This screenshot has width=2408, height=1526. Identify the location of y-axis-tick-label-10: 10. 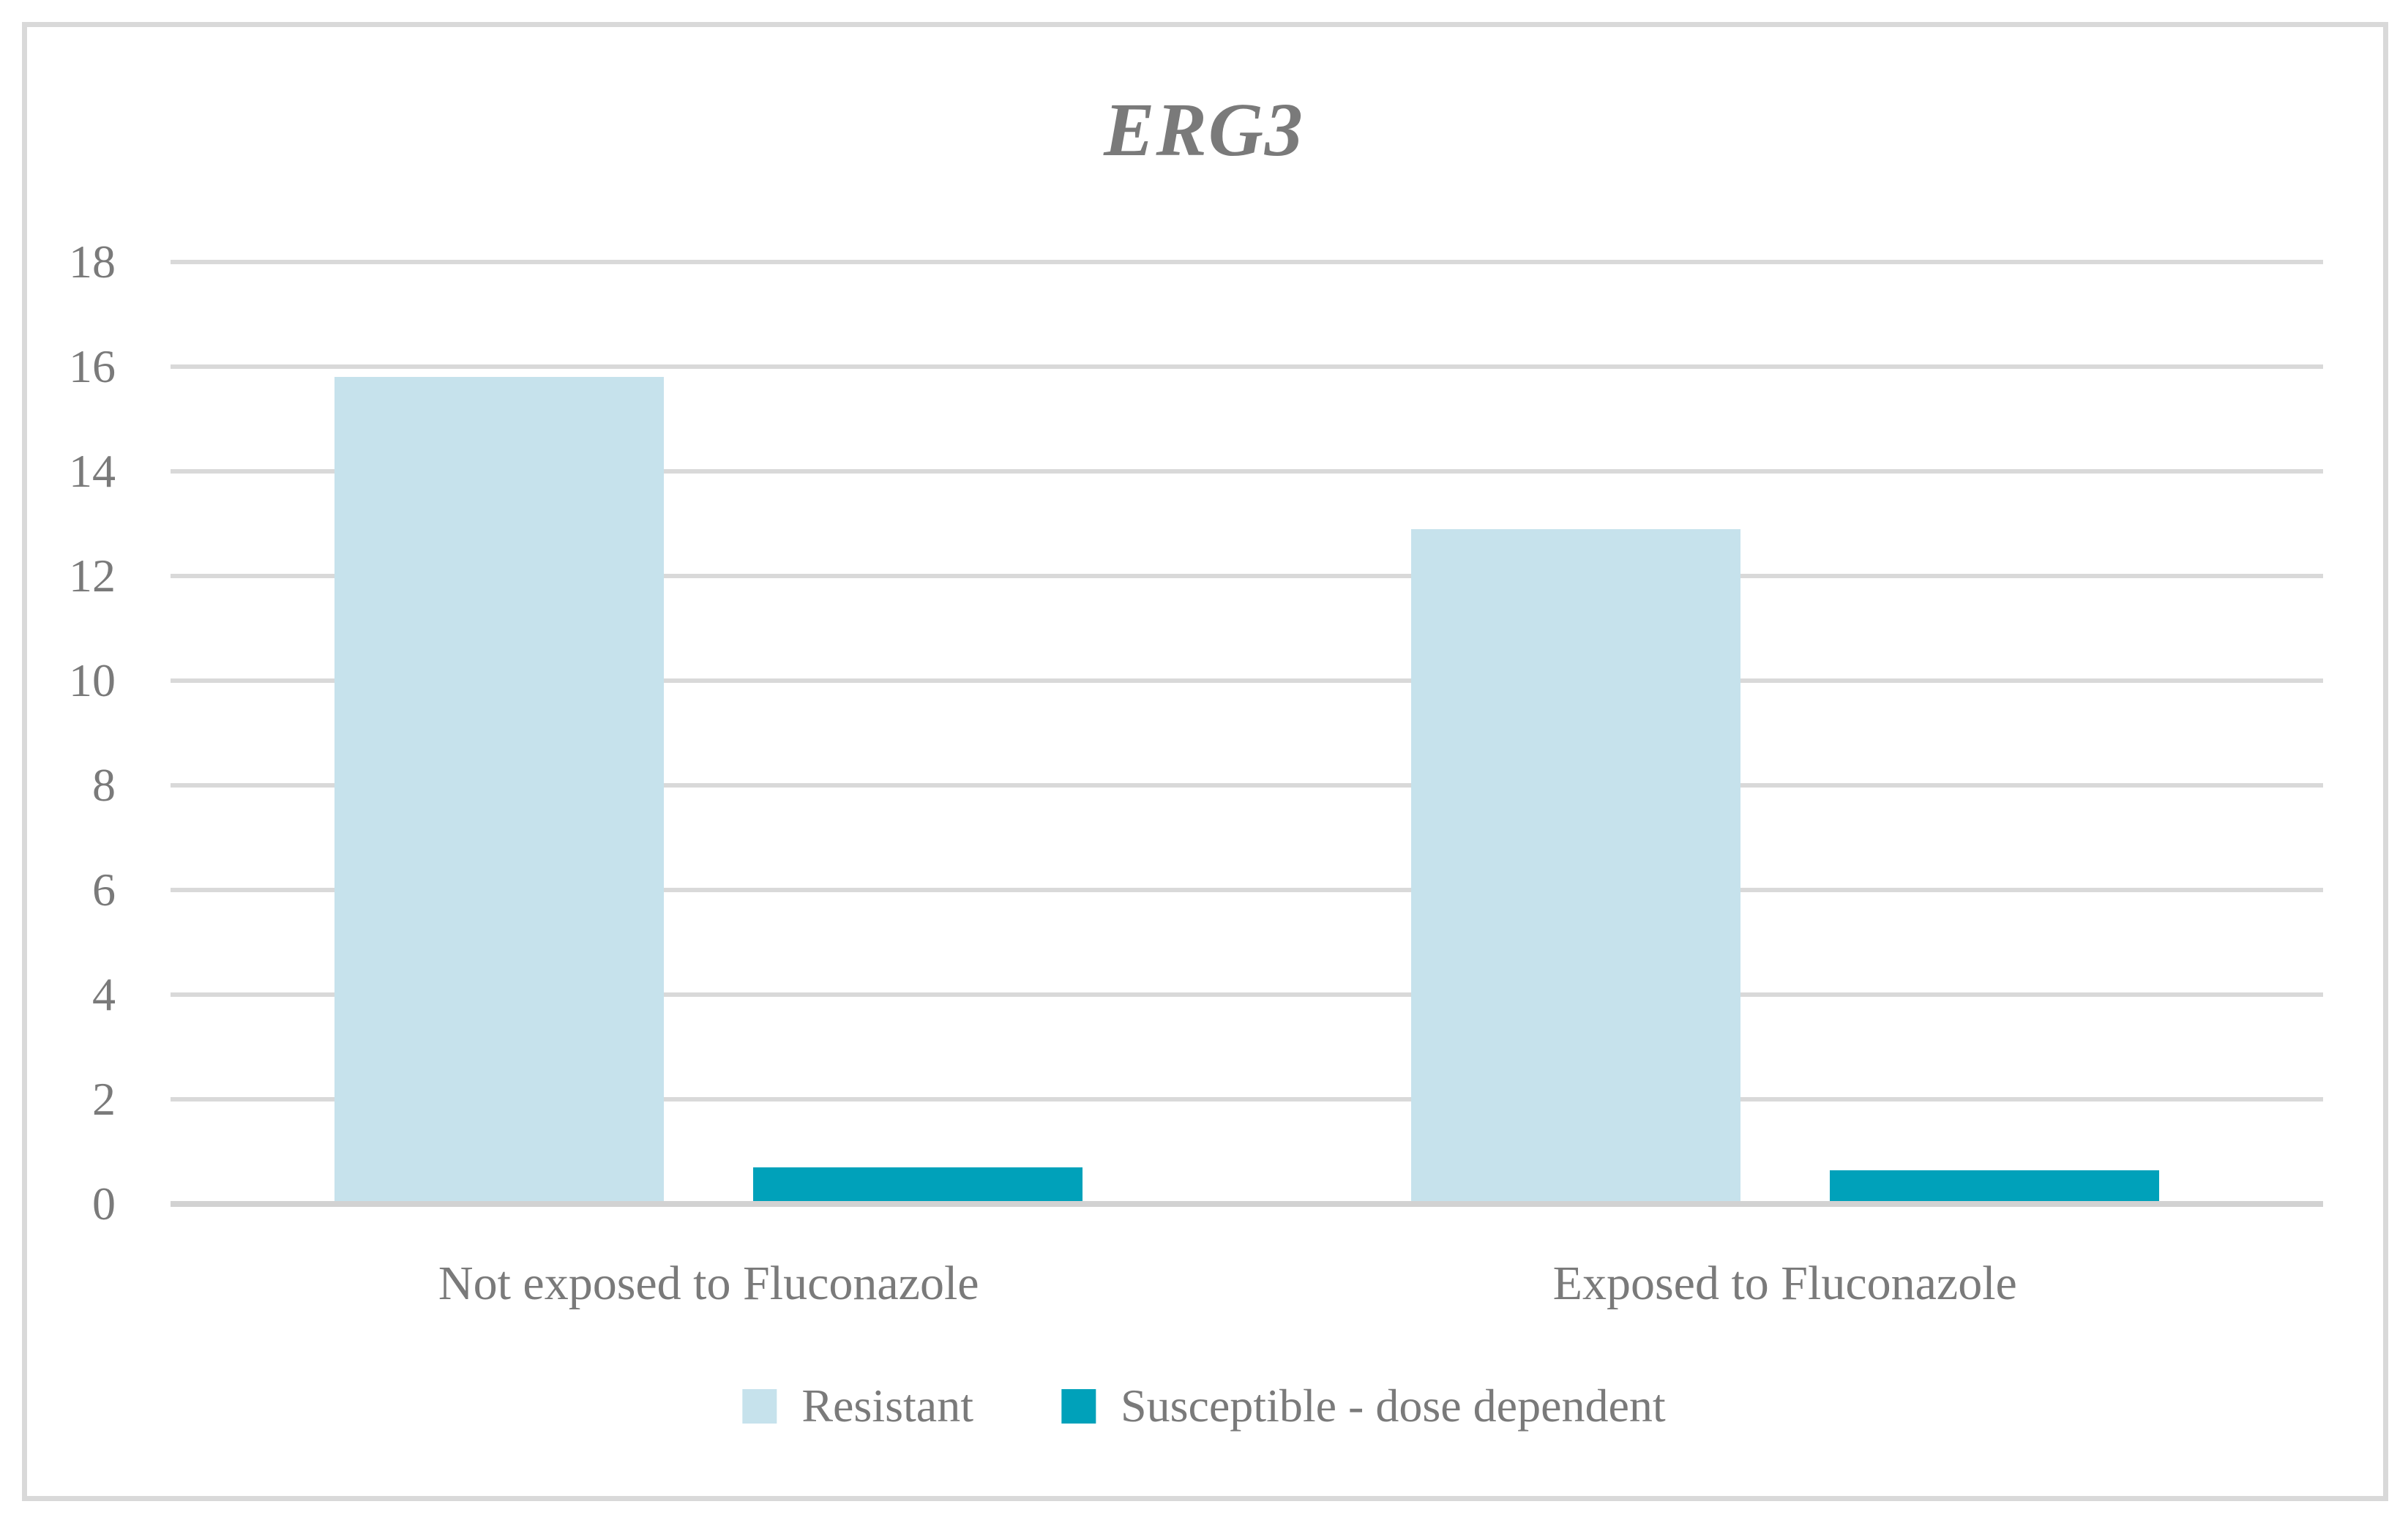
(92, 680).